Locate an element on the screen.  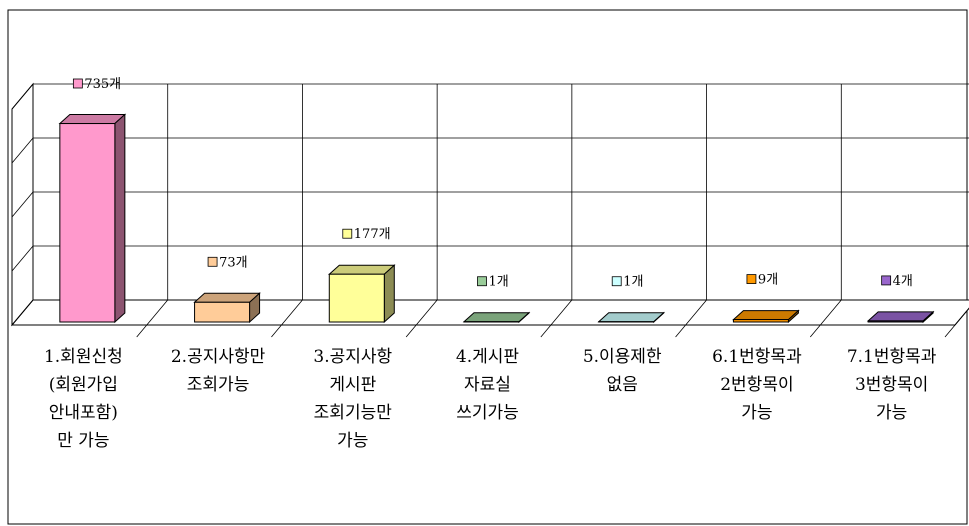
x-tick-label-line: 쓰기가능 is located at coordinates (487, 413).